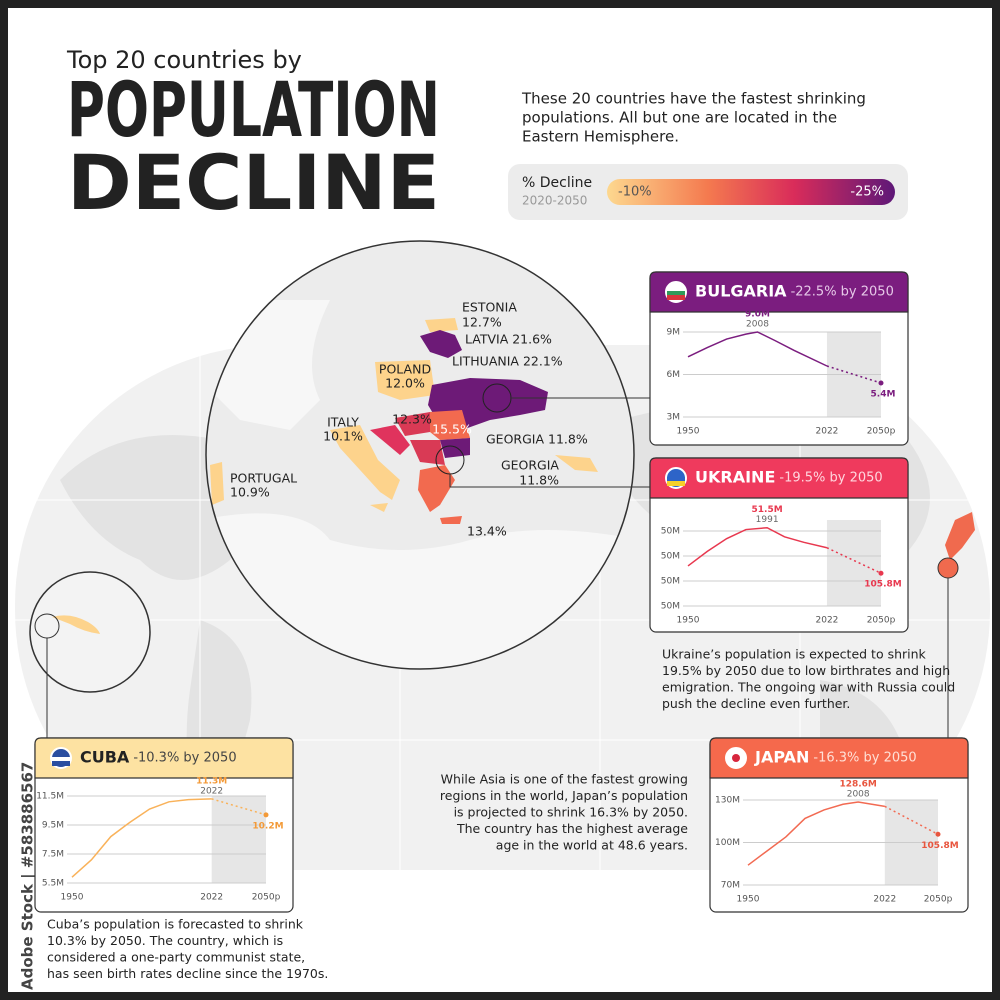 The height and width of the screenshot is (1000, 1000). What do you see at coordinates (263, 478) in the screenshot?
I see `map-label: PORTUGAL` at bounding box center [263, 478].